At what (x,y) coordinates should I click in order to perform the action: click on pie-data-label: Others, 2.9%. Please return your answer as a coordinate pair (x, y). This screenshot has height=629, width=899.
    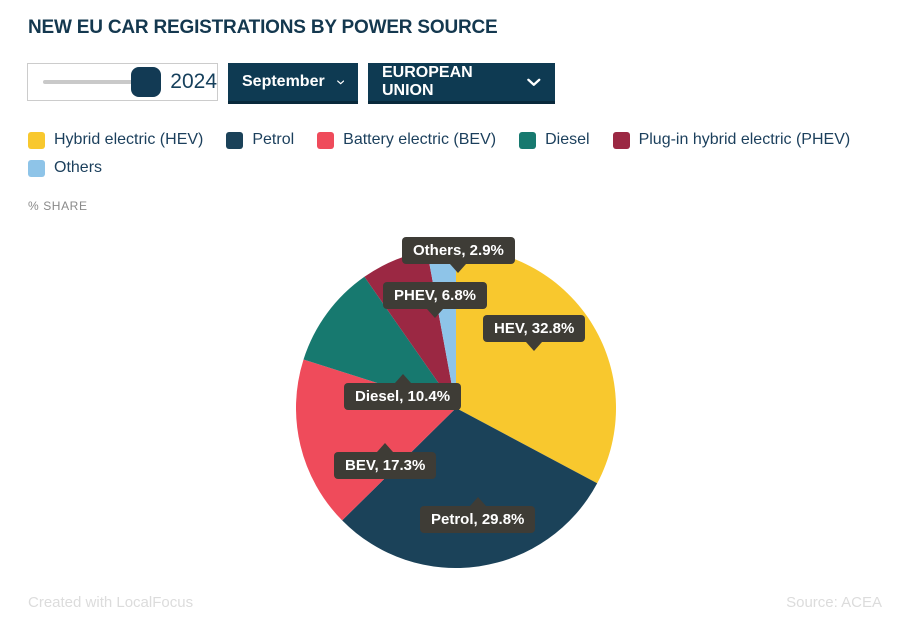
    Looking at the image, I should click on (458, 250).